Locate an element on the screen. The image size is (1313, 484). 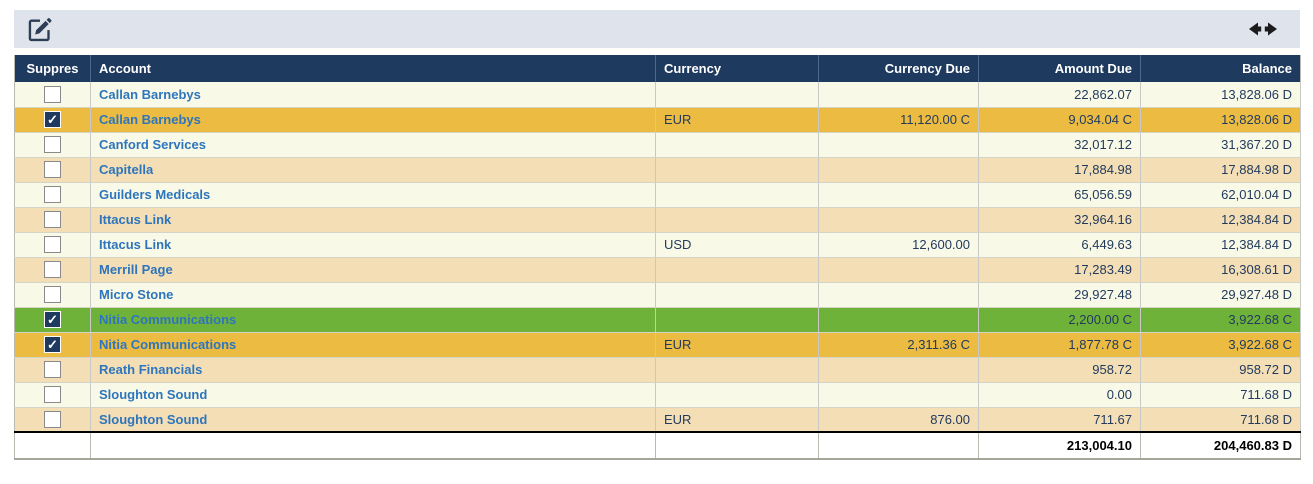
currency-due-cell: 876.00 is located at coordinates (898, 420).